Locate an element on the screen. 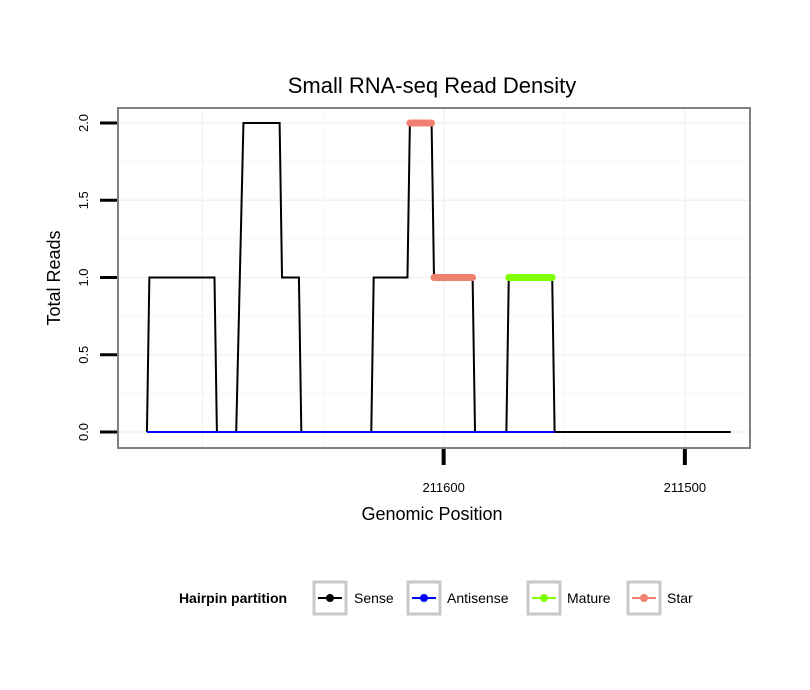  y-tick-label: 1.5 is located at coordinates (83, 200).